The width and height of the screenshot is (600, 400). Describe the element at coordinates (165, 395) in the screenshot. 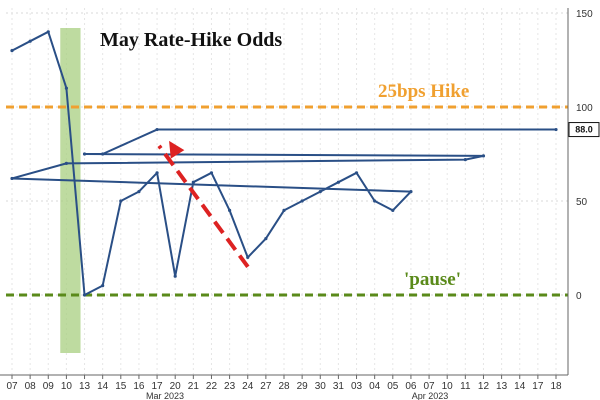

I see `month-label: Mar 2023` at that location.